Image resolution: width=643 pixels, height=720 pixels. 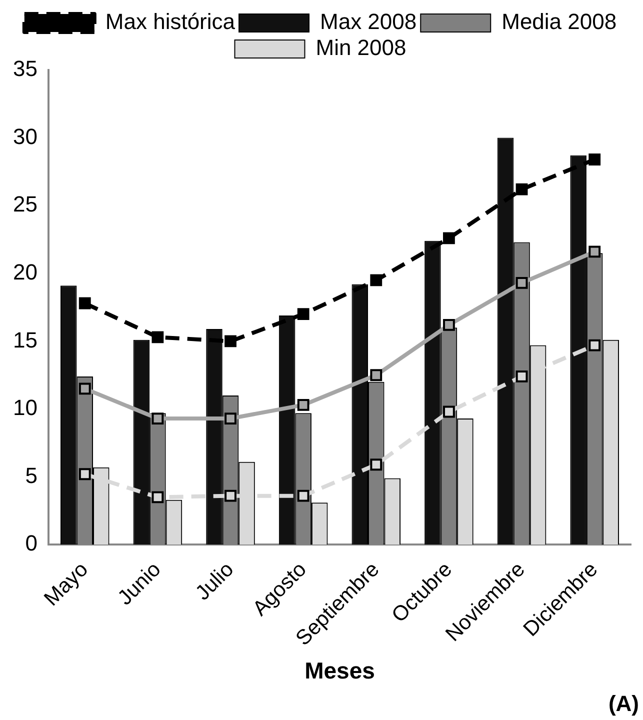 What do you see at coordinates (25, 407) in the screenshot?
I see `y-tick-label: 10` at bounding box center [25, 407].